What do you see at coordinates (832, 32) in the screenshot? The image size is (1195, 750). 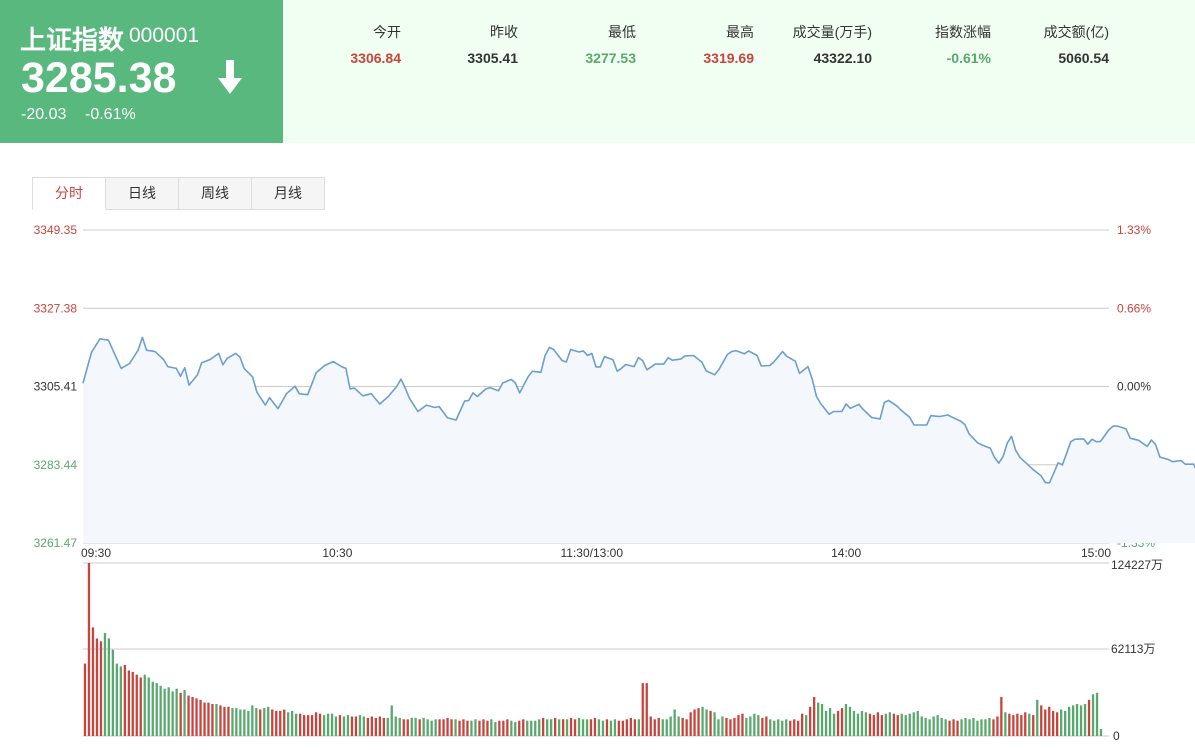 I see `stat-volume-label: 成交量(万手)` at bounding box center [832, 32].